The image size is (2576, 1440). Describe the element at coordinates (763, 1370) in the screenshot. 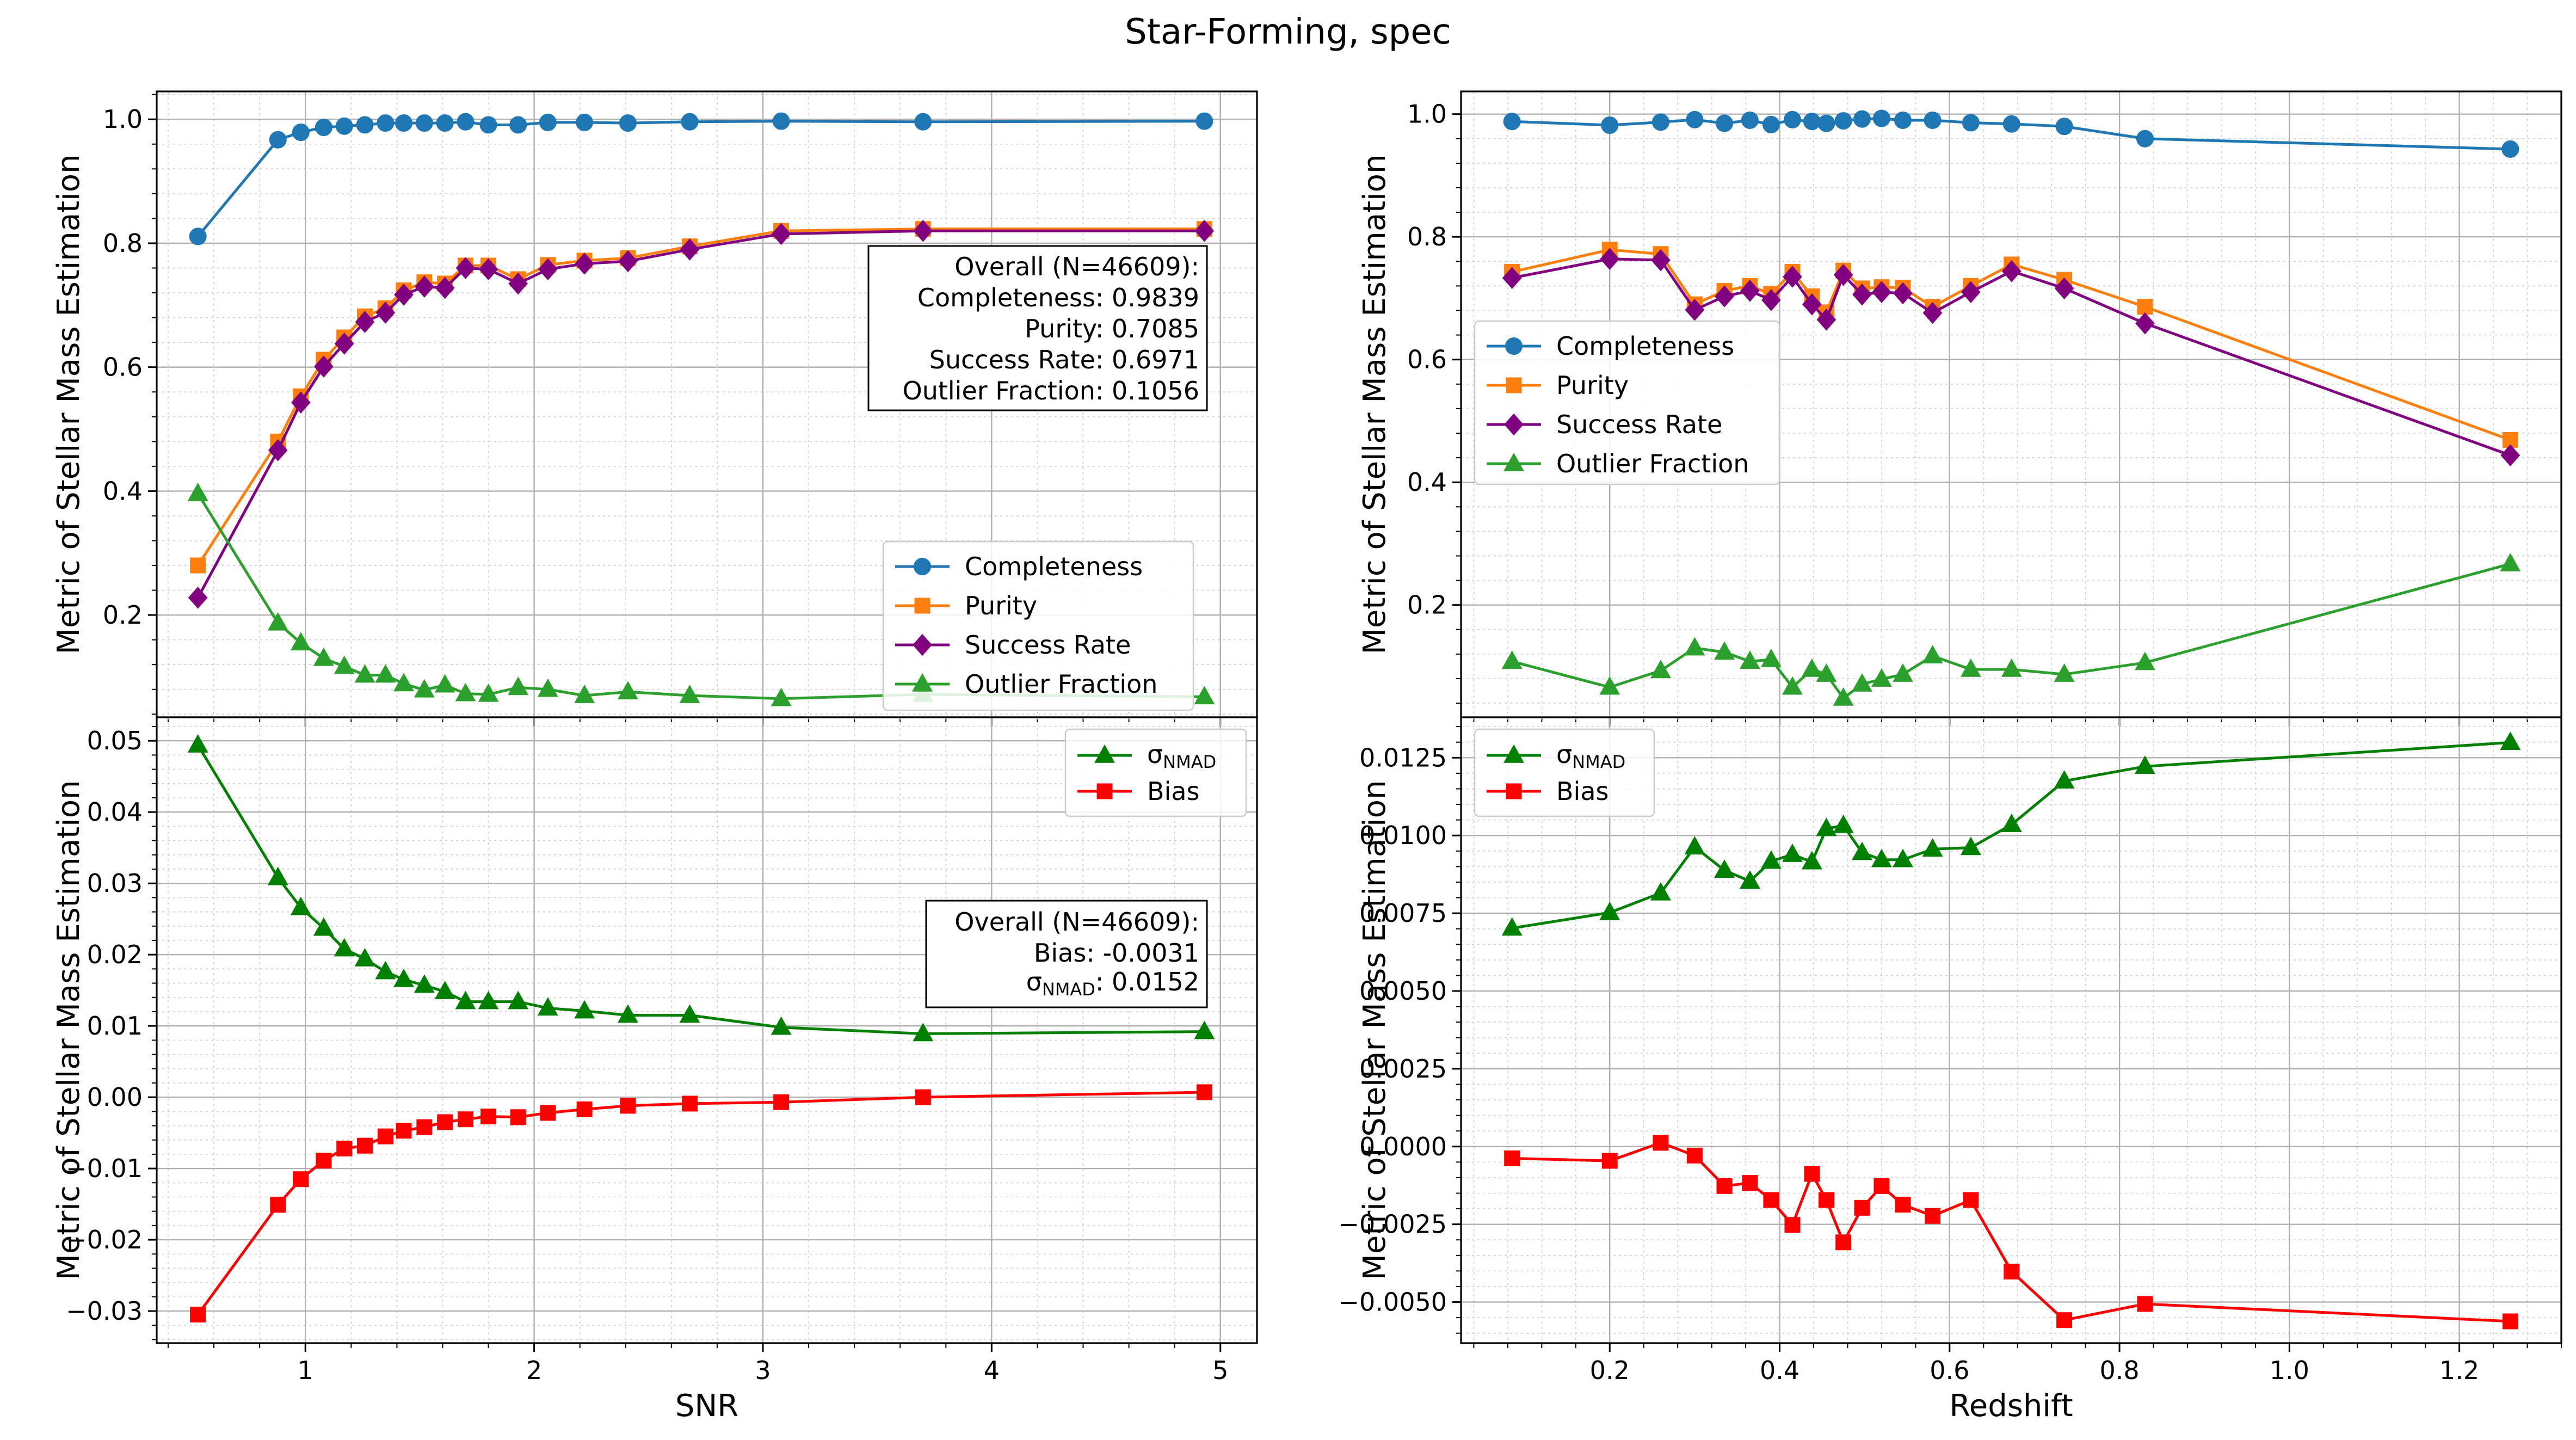

I see `x-tick-label: 3` at that location.